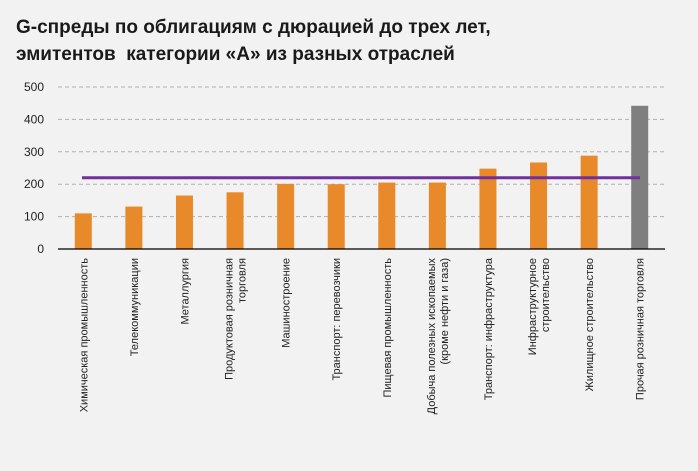  Describe the element at coordinates (337, 319) in the screenshot. I see `x-tick-label: Транспорт: перевозчики` at that location.